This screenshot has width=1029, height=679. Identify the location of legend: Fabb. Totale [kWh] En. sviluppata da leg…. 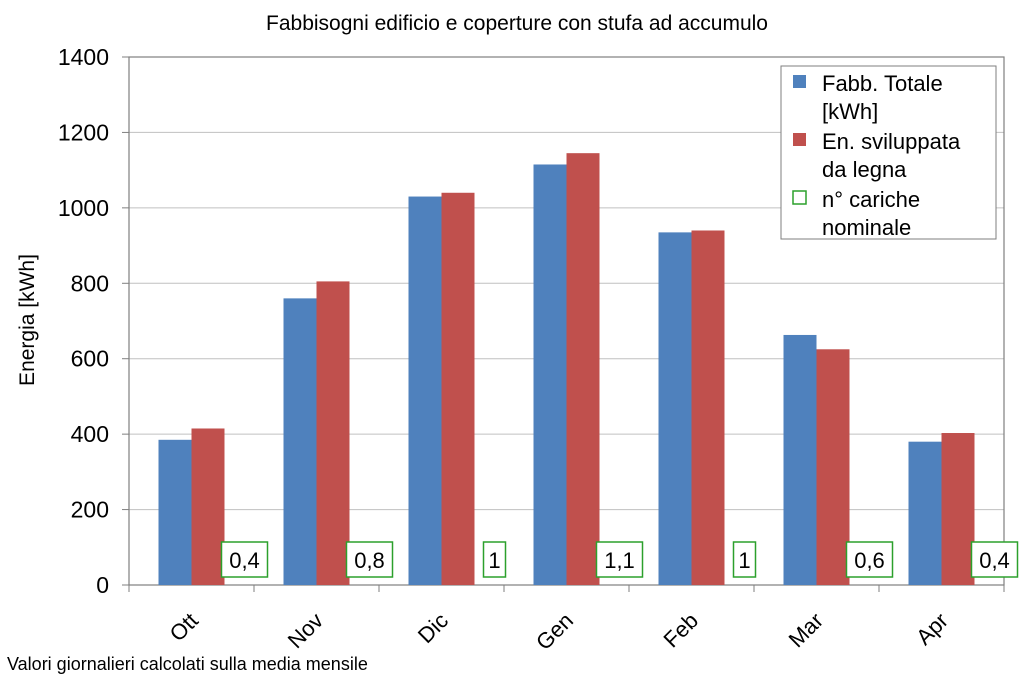
(888, 152).